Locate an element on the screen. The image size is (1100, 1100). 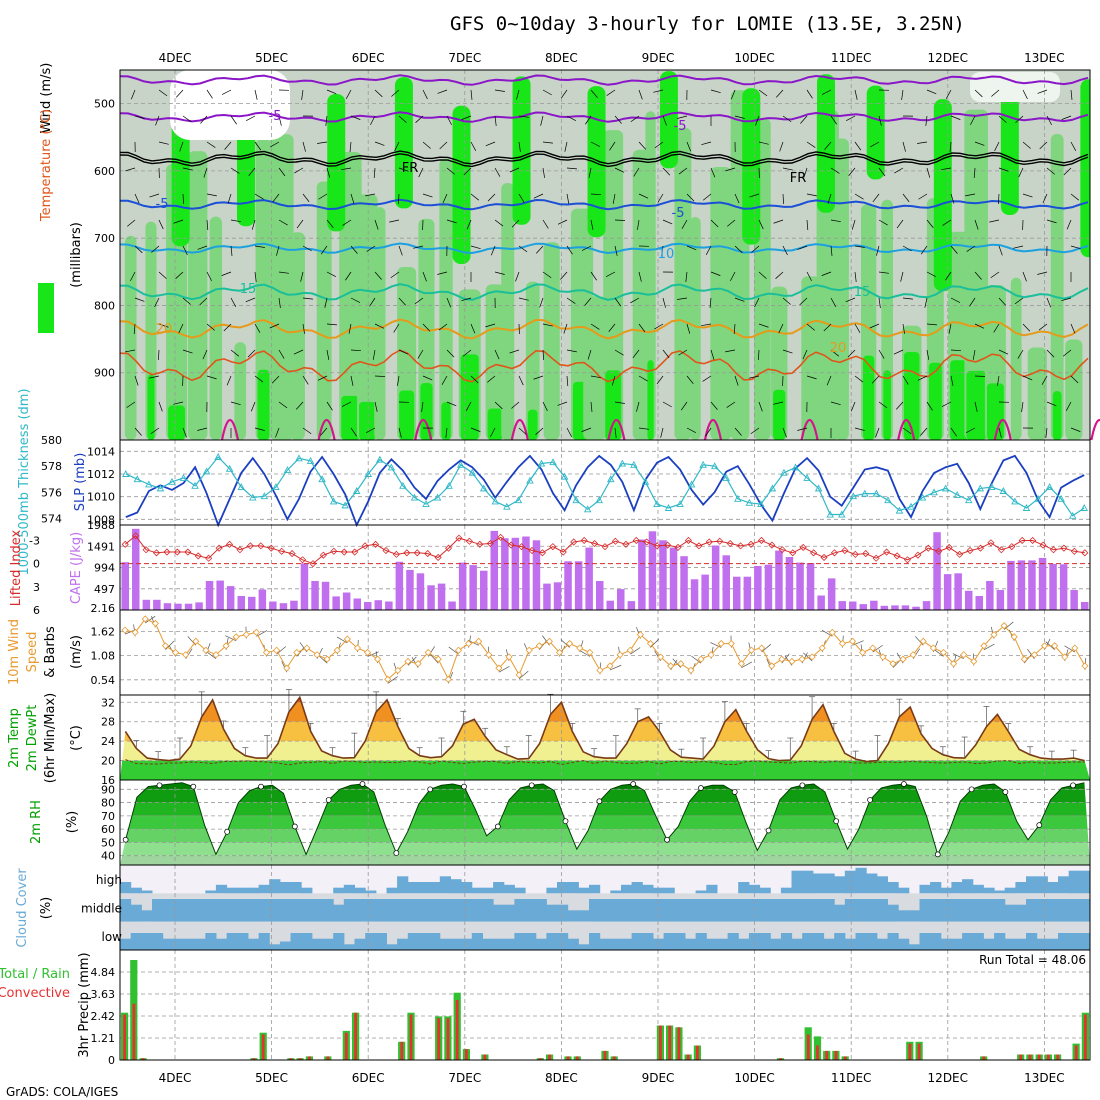
thickness-line is located at coordinates (605, 486).